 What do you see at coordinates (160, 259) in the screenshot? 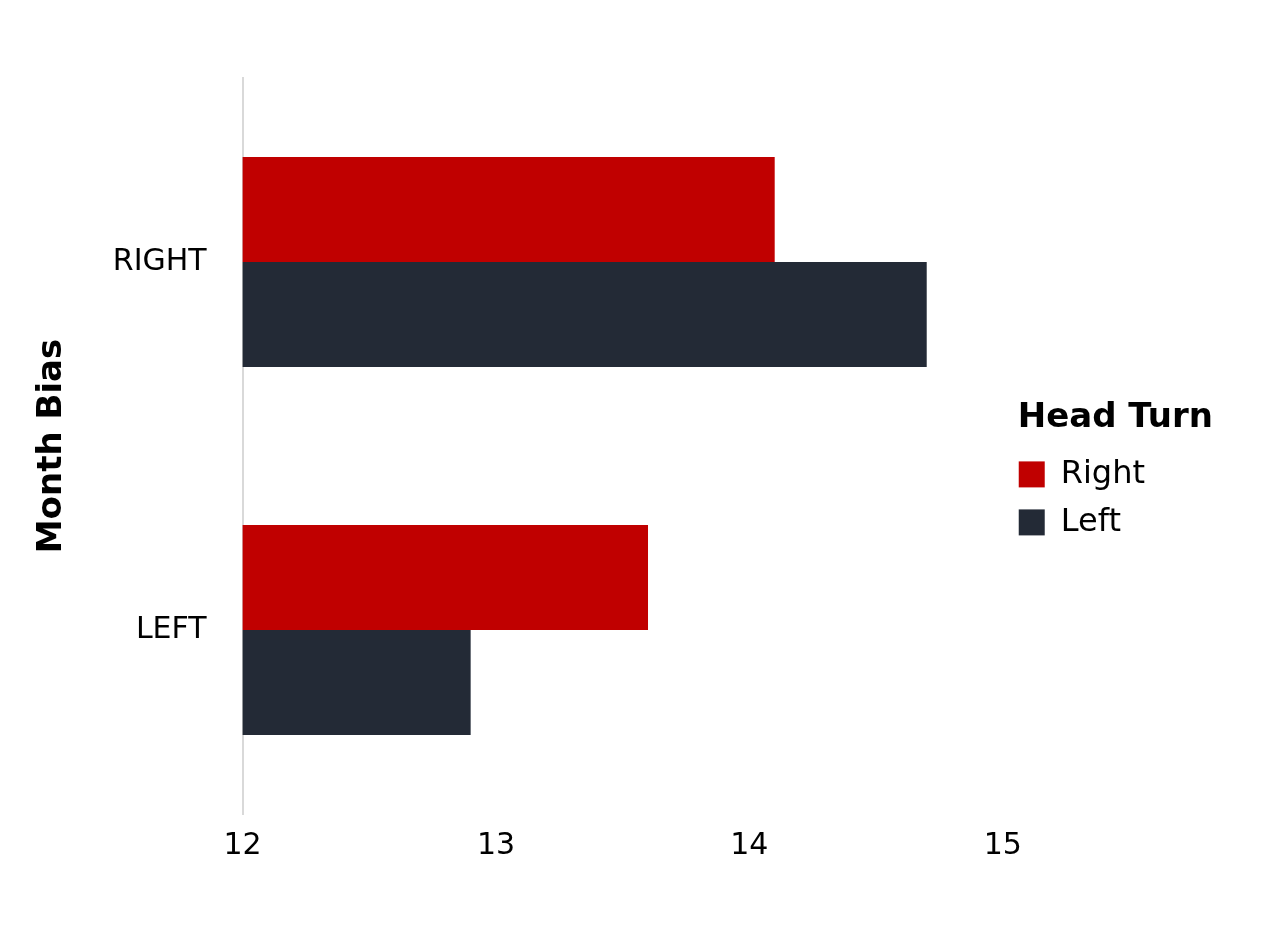
I see `y-tick-label: RIGHT` at bounding box center [160, 259].